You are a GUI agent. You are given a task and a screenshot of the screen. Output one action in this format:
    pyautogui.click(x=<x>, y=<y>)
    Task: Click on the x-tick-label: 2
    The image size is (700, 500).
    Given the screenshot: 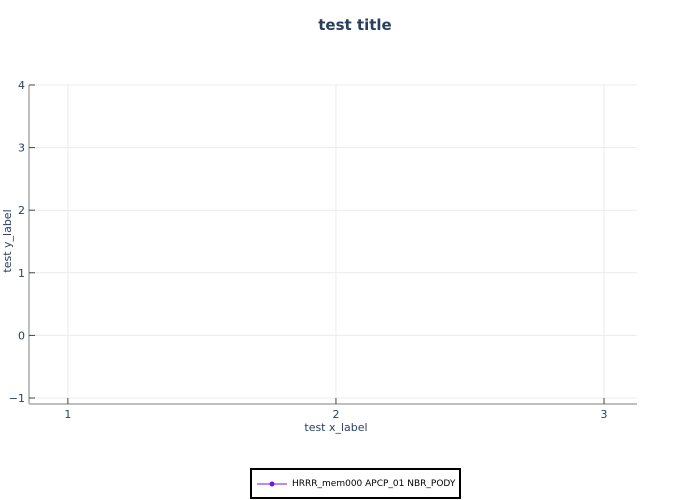 What is the action you would take?
    pyautogui.click(x=335, y=414)
    